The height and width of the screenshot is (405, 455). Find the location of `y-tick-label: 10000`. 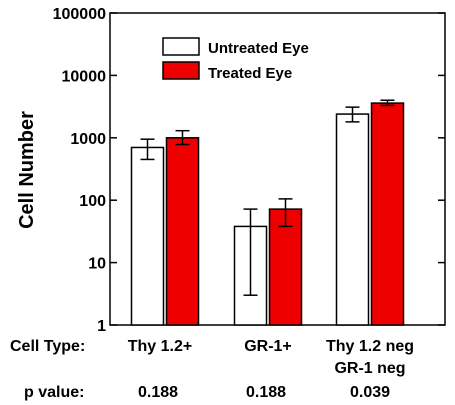

y-tick-label: 10000 is located at coordinates (84, 76).